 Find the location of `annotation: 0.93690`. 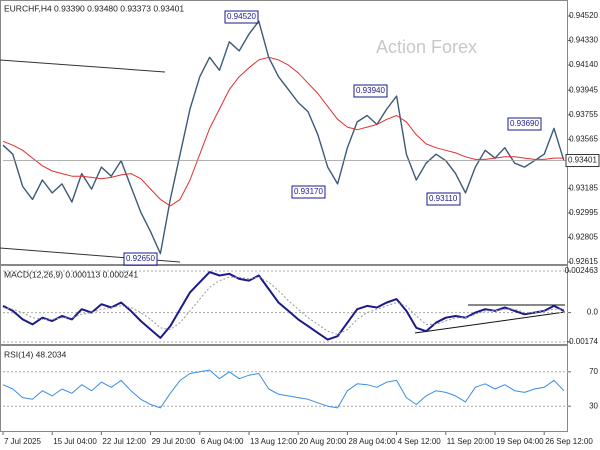

annotation: 0.93690 is located at coordinates (524, 123).